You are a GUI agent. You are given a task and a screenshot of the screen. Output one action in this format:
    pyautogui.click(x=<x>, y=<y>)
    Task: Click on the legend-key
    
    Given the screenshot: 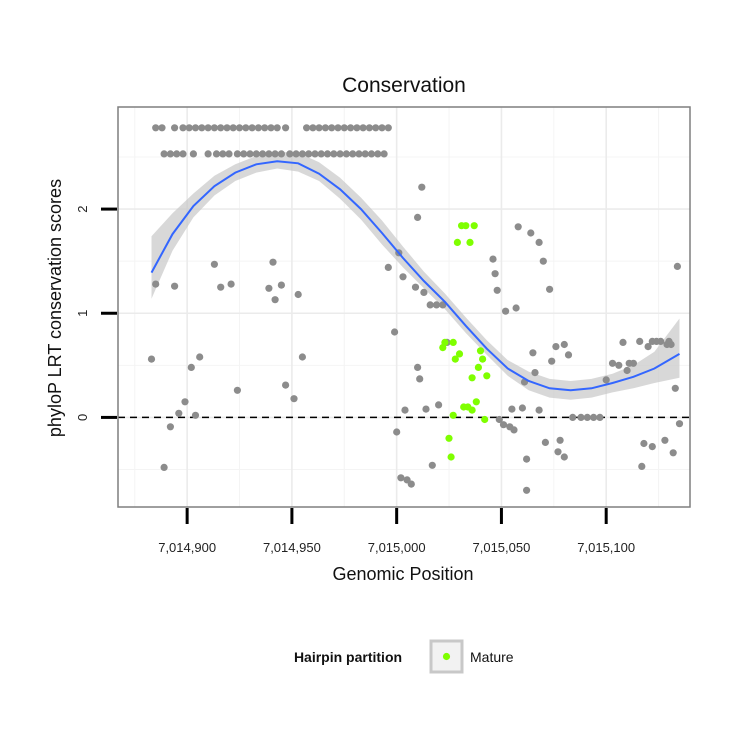 What is the action you would take?
    pyautogui.click(x=446, y=656)
    